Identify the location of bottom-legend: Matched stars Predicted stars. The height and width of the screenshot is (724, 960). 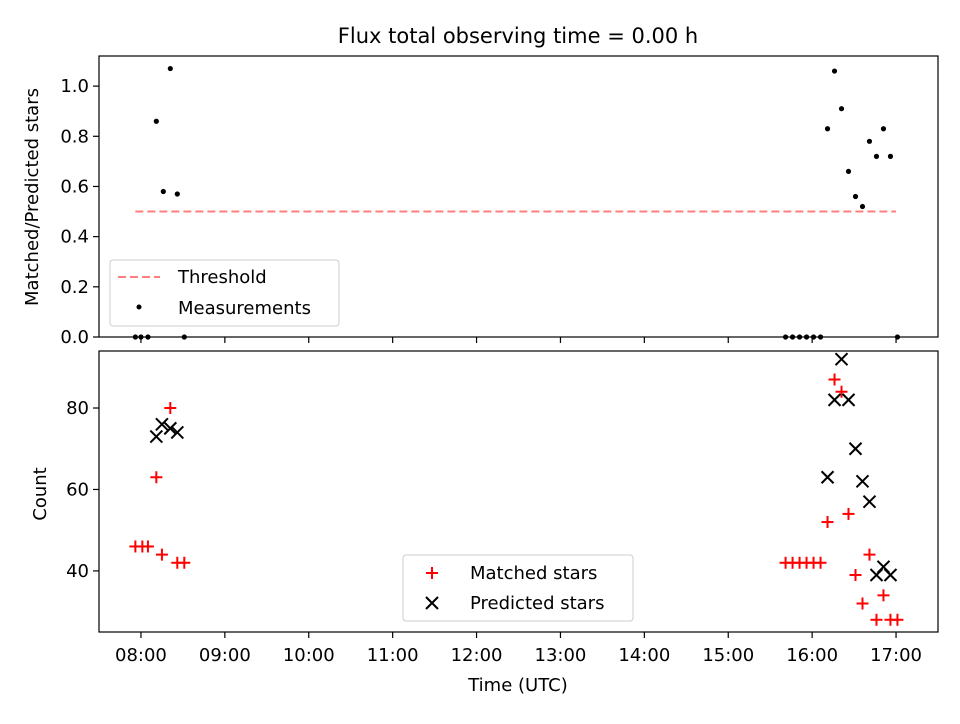
(518, 588).